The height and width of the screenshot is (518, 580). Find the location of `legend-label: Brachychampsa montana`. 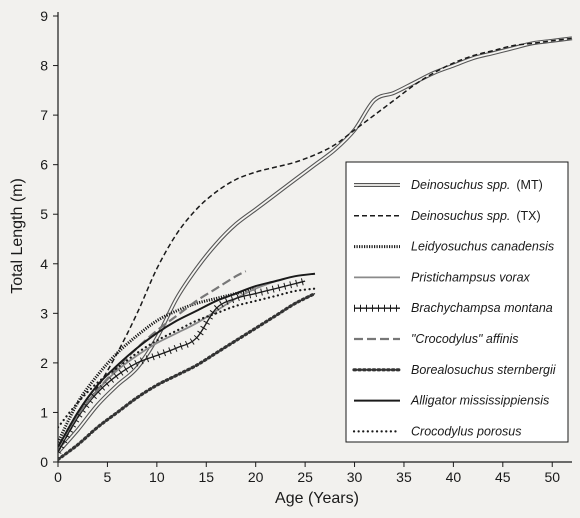

legend-label: Brachychampsa montana is located at coordinates (482, 308).